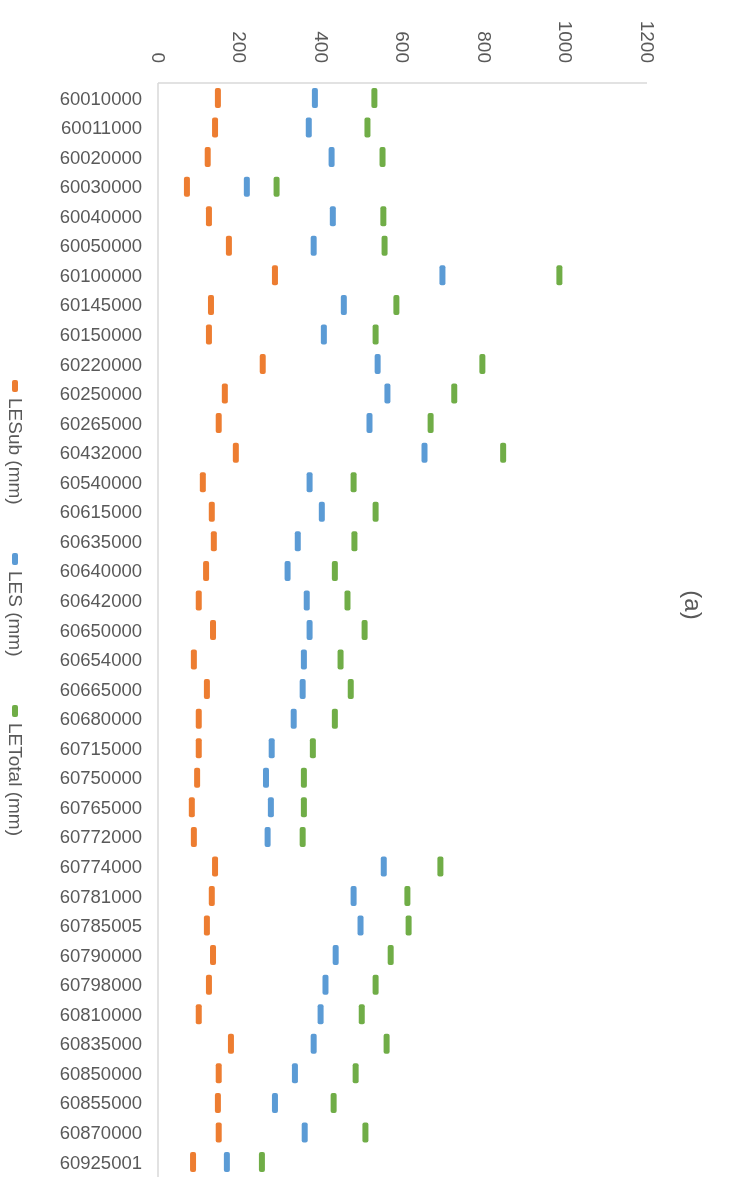  I want to click on x-tick-label: 200, so click(239, 47).